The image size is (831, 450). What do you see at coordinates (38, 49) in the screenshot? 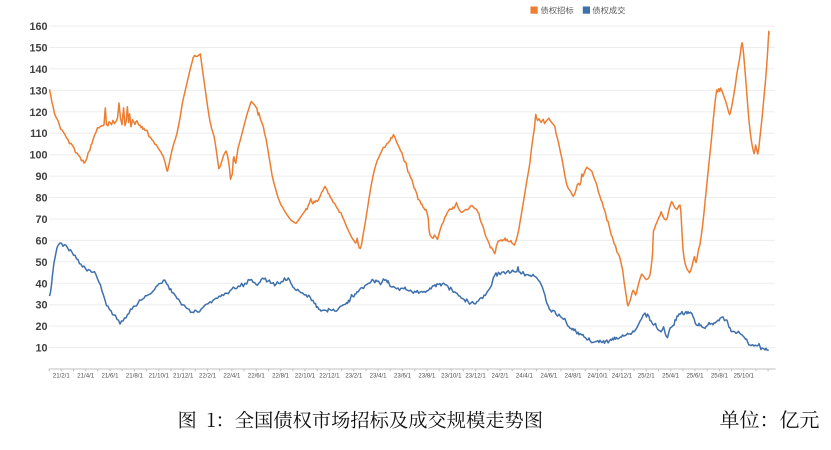
I see `svg-text: 150` at bounding box center [38, 49].